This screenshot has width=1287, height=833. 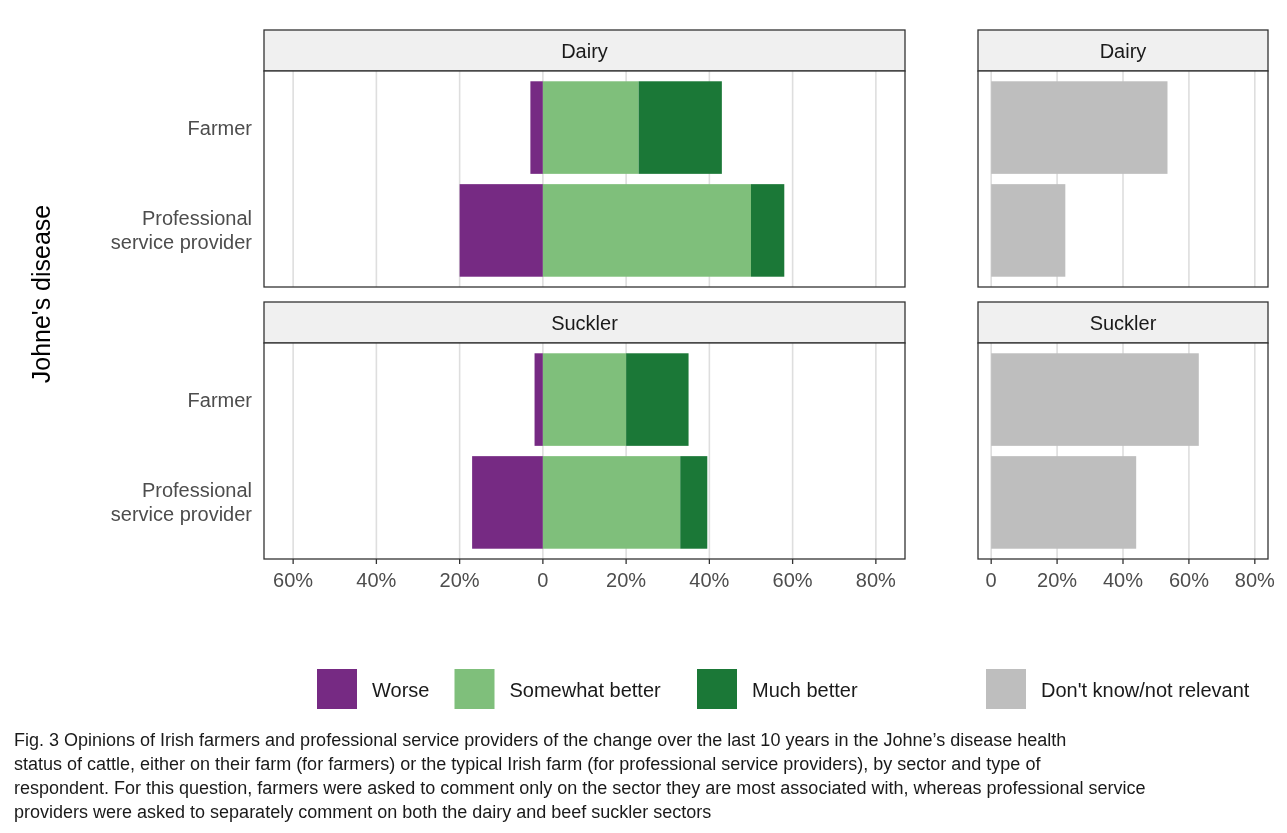 What do you see at coordinates (41, 294) in the screenshot?
I see `y-axis-title: Johne's disease` at bounding box center [41, 294].